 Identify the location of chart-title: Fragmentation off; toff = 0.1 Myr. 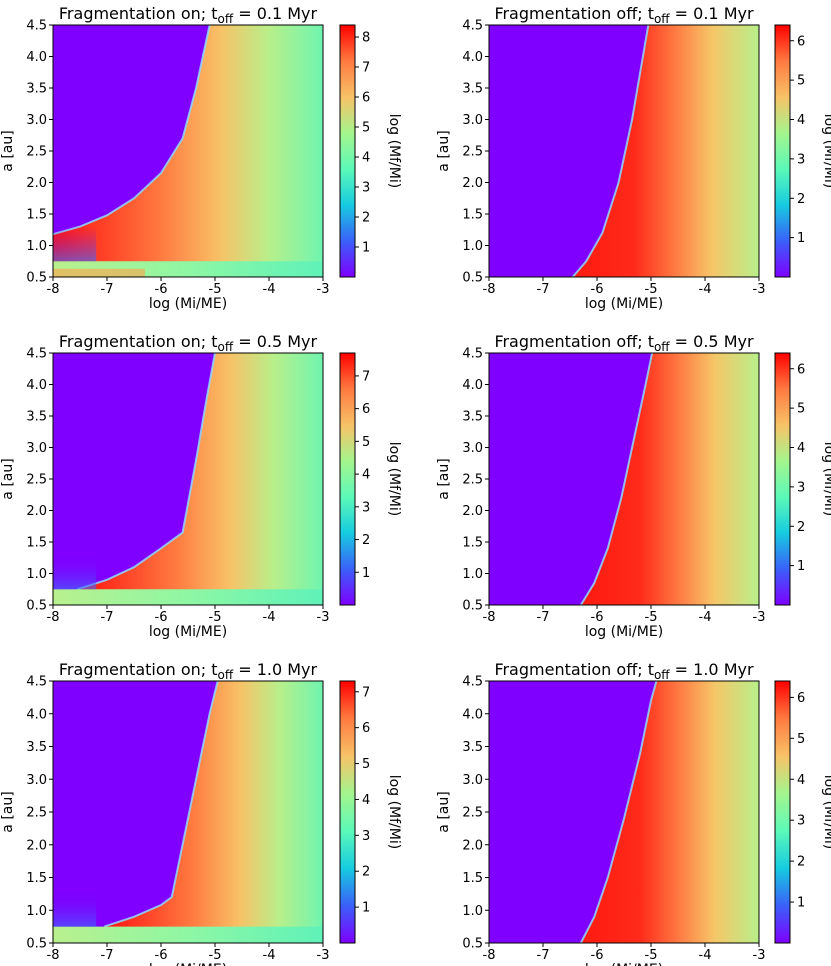
(624, 15).